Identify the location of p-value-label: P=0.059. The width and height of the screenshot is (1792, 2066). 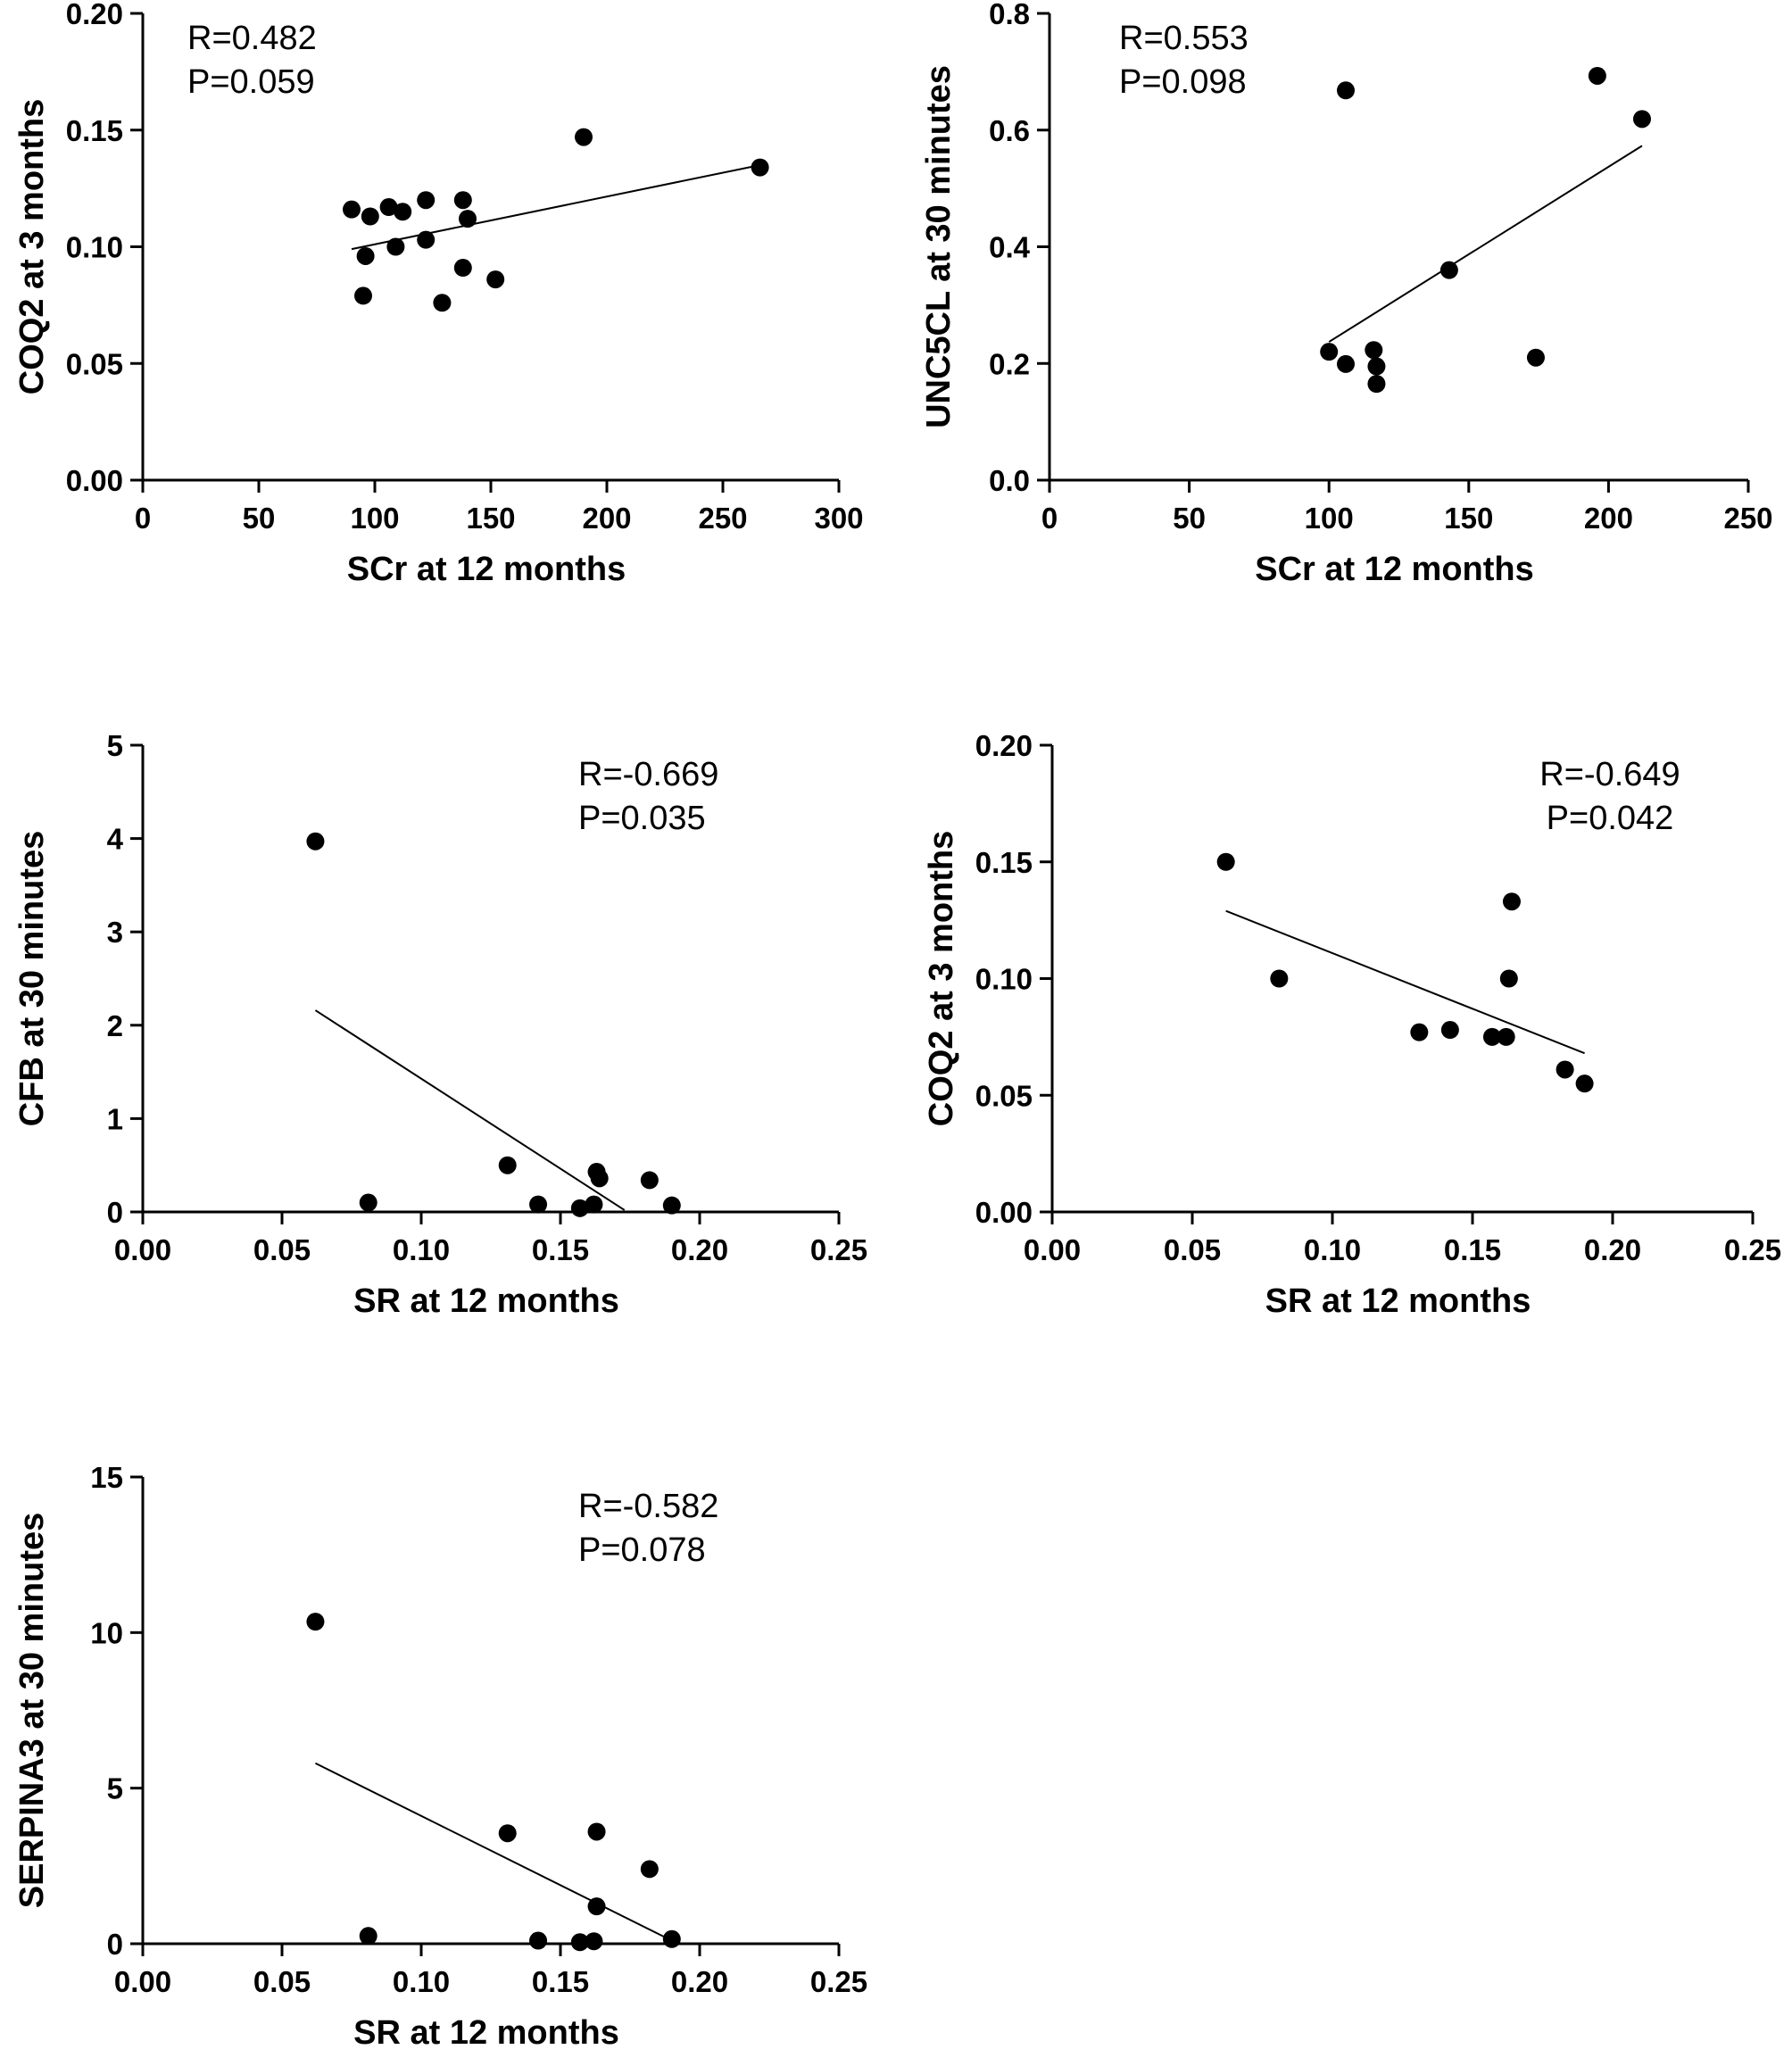
(251, 82).